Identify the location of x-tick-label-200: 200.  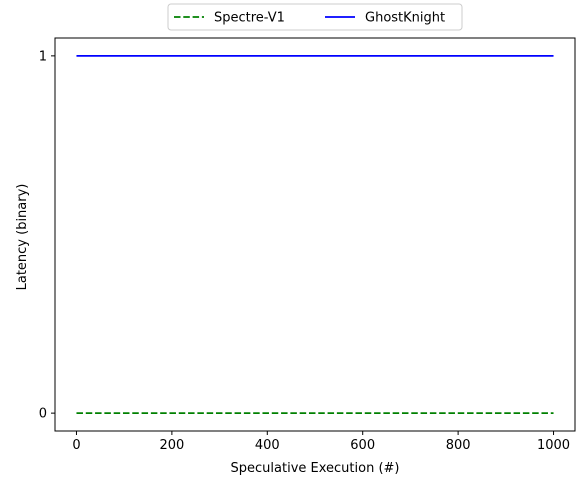
(171, 445).